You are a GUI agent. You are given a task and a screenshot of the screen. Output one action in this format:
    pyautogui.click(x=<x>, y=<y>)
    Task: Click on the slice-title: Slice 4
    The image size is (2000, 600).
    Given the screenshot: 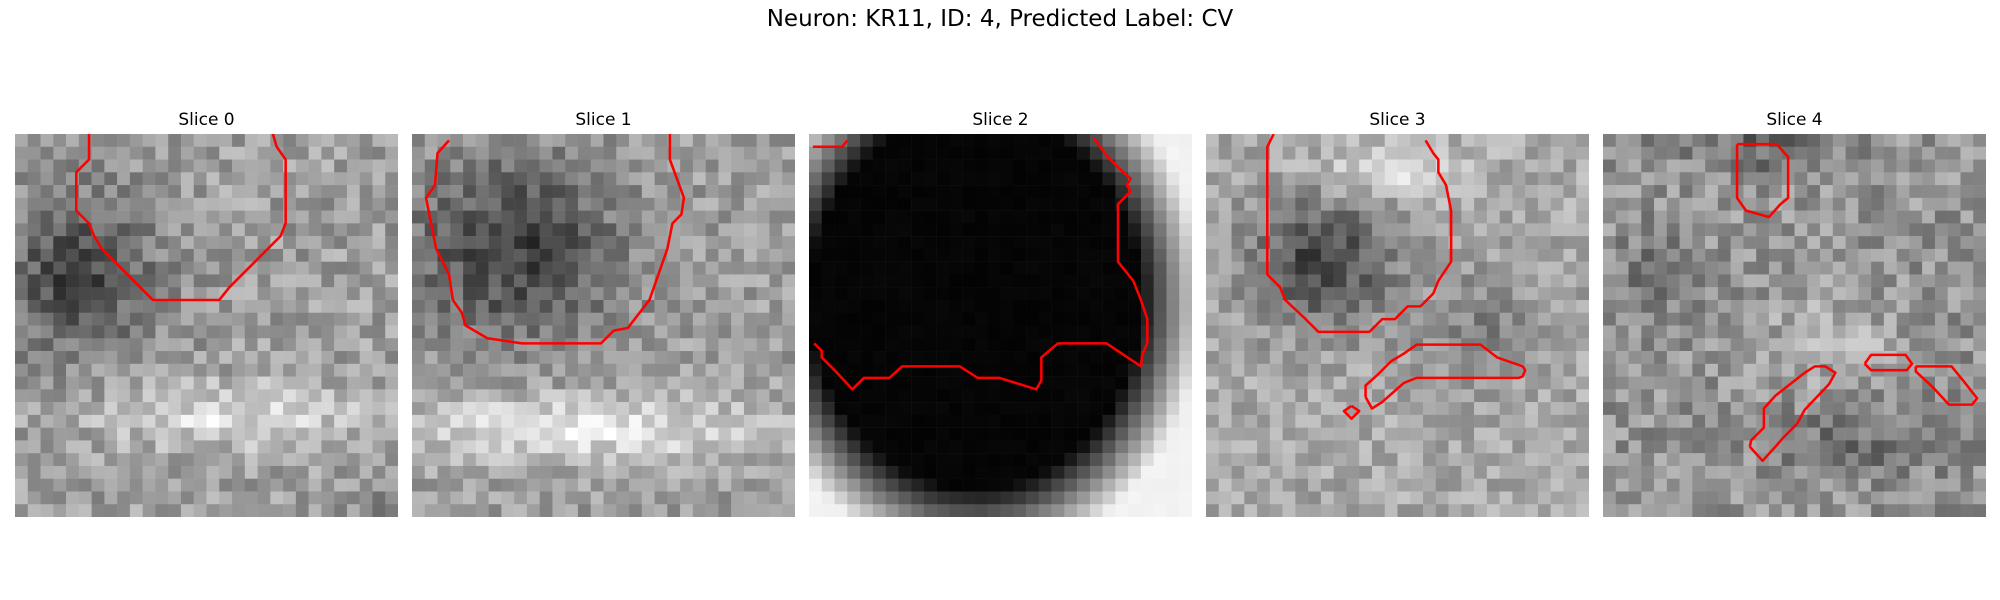 What is the action you would take?
    pyautogui.click(x=1794, y=120)
    